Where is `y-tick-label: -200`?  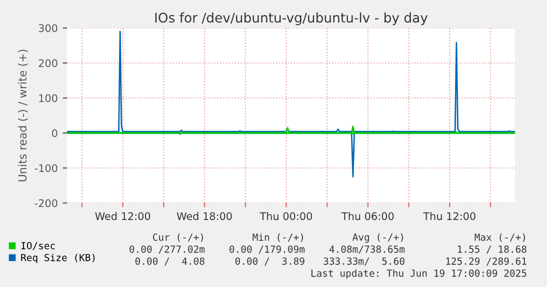
y-tick-label: -200 is located at coordinates (46, 203).